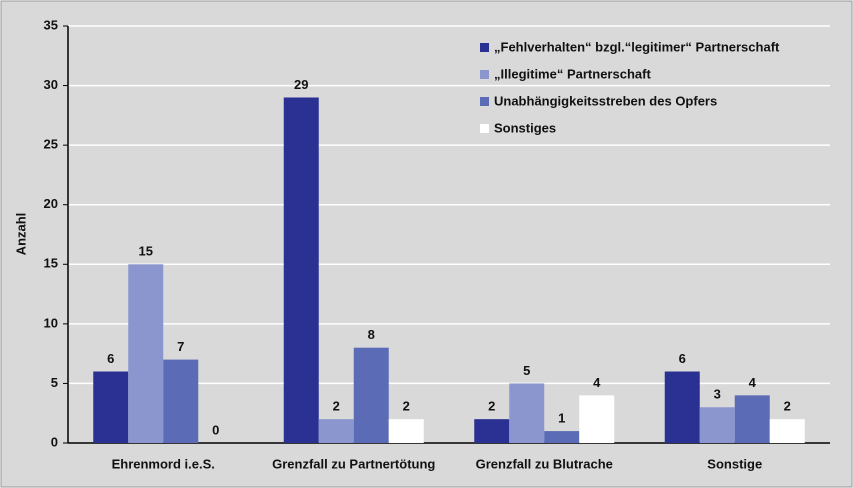 The image size is (853, 488). What do you see at coordinates (734, 463) in the screenshot?
I see `x-tick-label: Sonstige` at bounding box center [734, 463].